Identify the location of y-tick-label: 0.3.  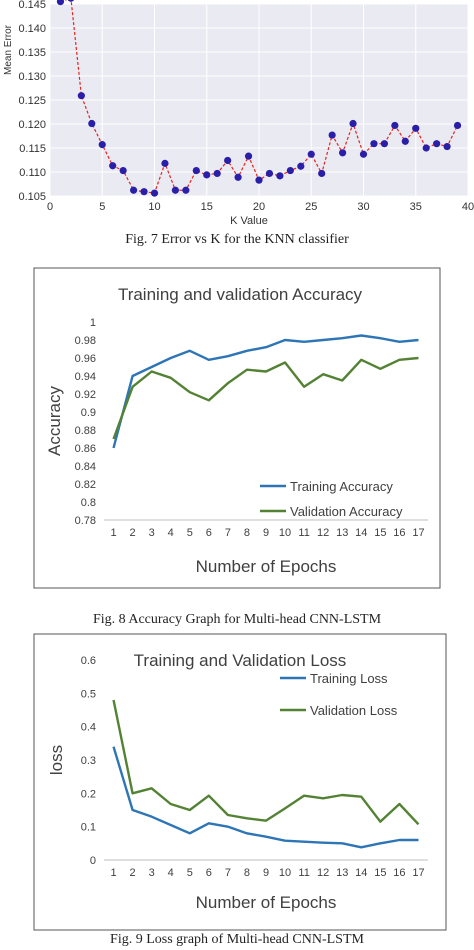
(88, 761).